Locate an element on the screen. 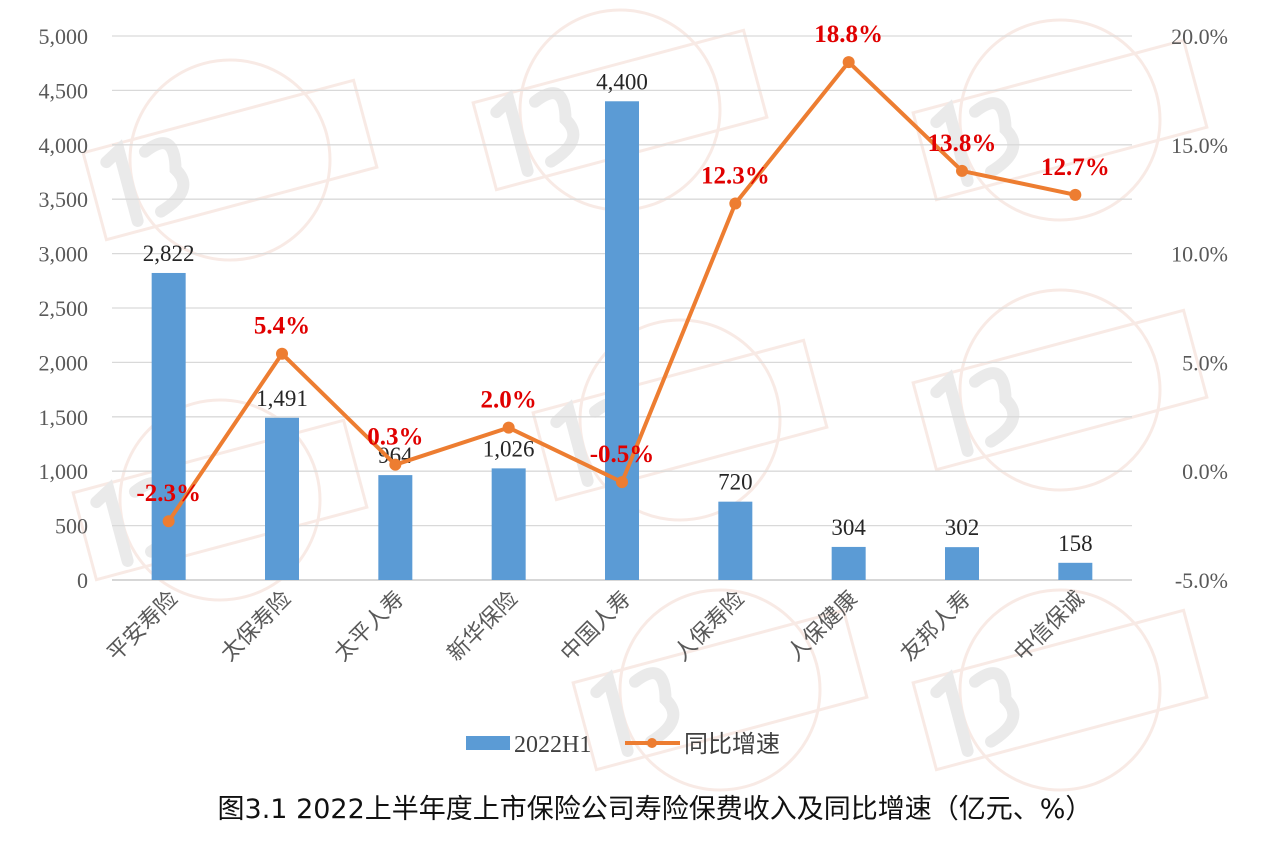  line-data-label: 0.3% is located at coordinates (395, 437).